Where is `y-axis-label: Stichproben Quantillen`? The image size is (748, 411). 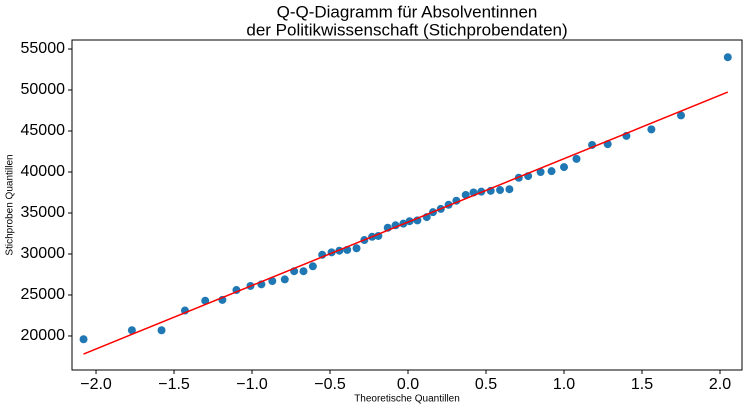
y-axis-label: Stichproben Quantillen is located at coordinates (10, 204).